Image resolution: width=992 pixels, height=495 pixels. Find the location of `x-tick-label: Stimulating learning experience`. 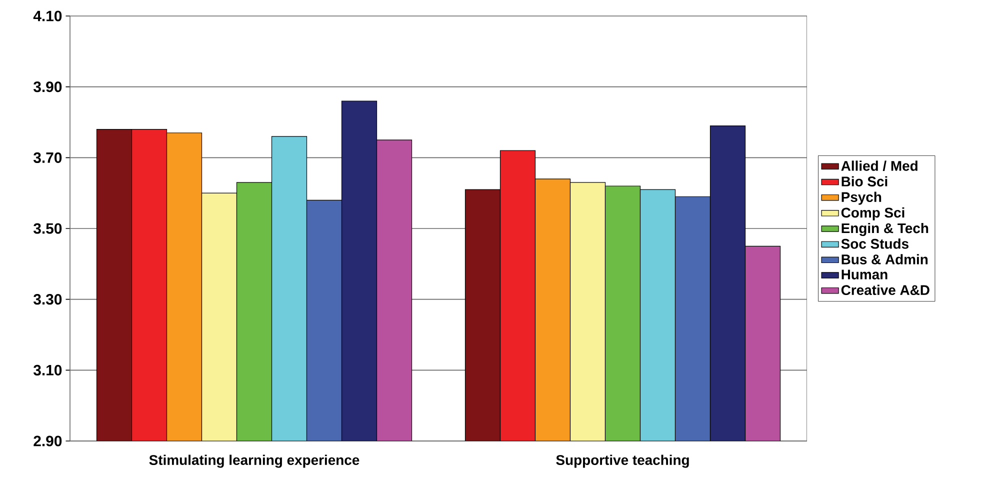

x-tick-label: Stimulating learning experience is located at coordinates (254, 461).